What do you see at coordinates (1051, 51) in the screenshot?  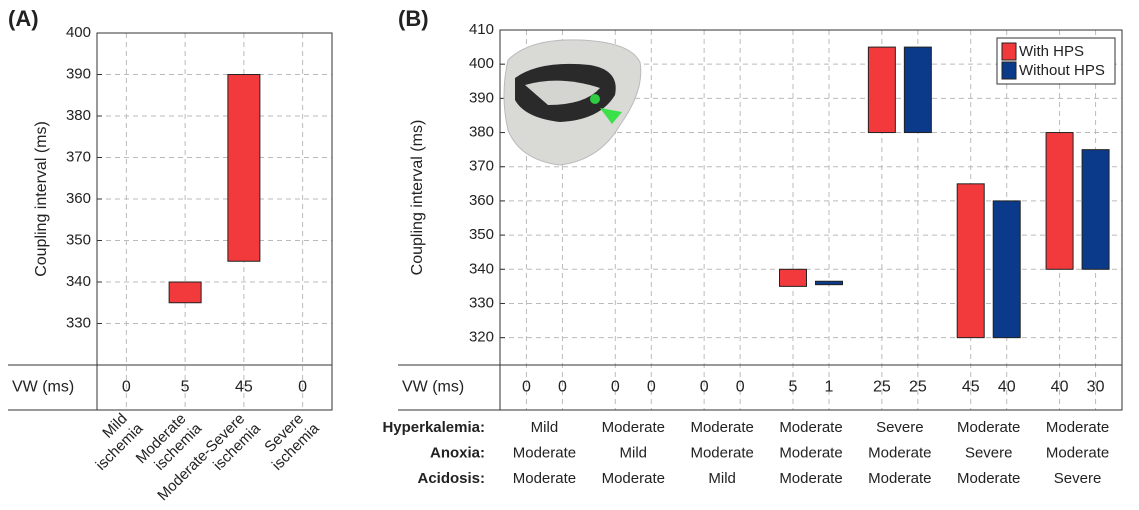 I see `legend-label: With HPS` at bounding box center [1051, 51].